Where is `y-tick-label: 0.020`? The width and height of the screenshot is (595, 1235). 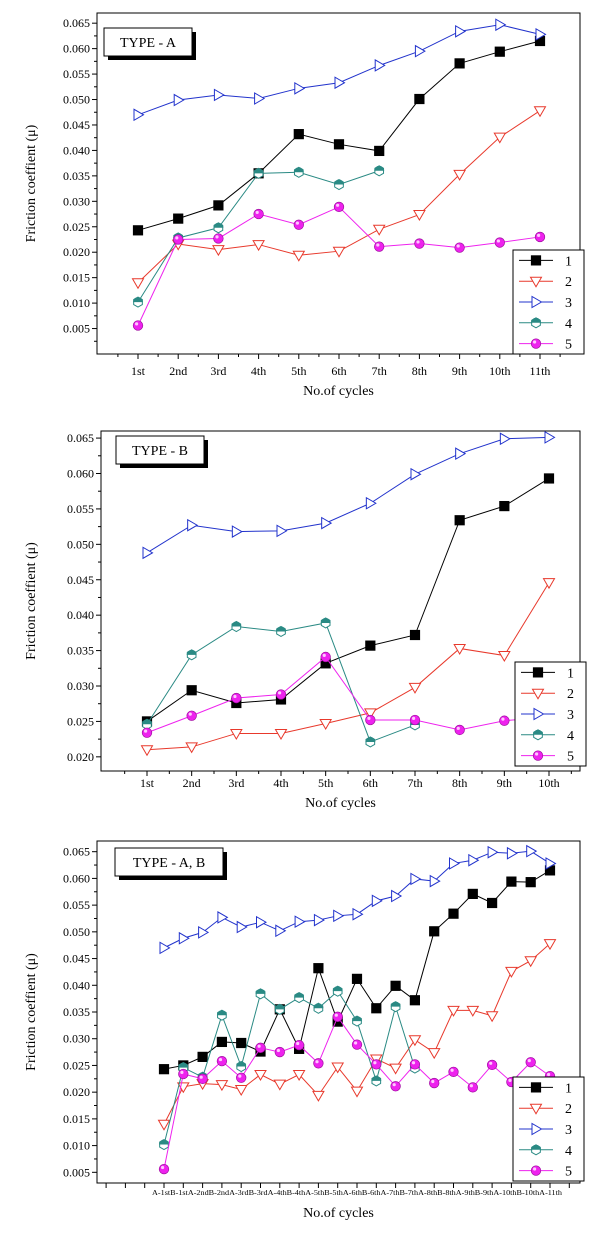
y-tick-label: 0.020 is located at coordinates (76, 252).